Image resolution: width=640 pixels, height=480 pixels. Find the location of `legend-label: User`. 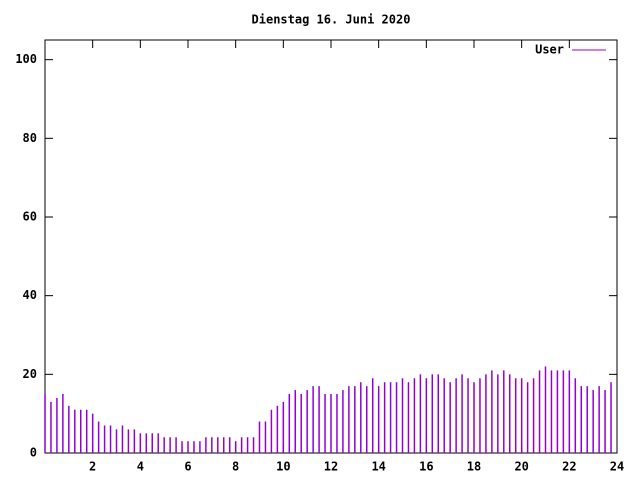

legend-label: User is located at coordinates (549, 50).